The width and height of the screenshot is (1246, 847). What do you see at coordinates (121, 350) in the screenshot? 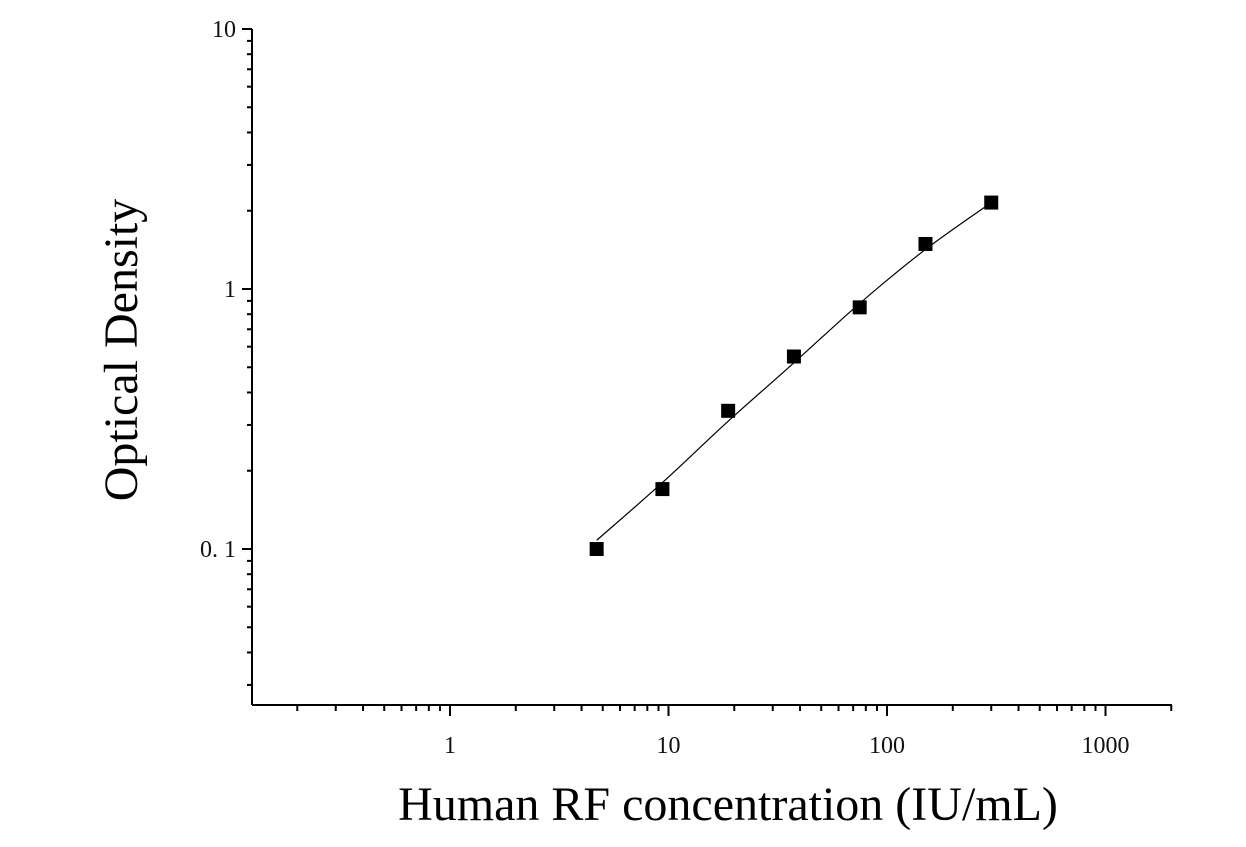
I see `y-axis-title: Optical Density` at bounding box center [121, 350].